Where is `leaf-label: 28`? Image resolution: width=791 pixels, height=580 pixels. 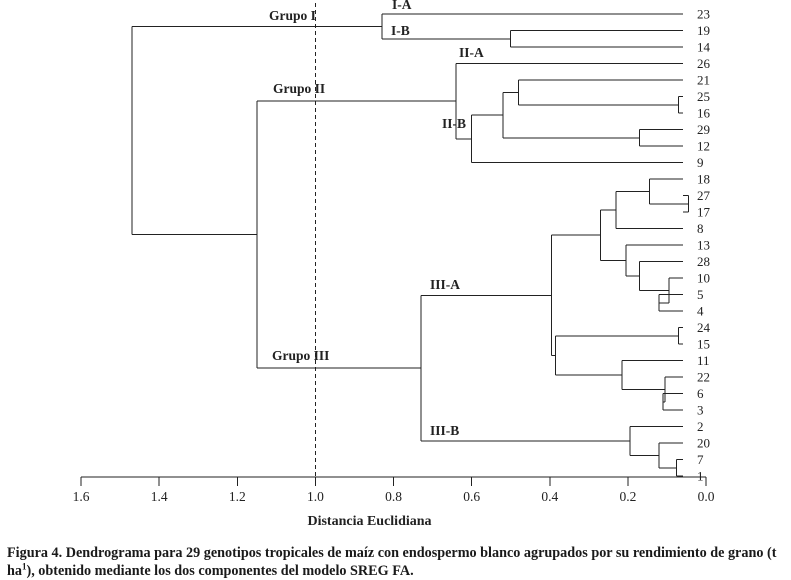
leaf-label: 28 is located at coordinates (703, 261).